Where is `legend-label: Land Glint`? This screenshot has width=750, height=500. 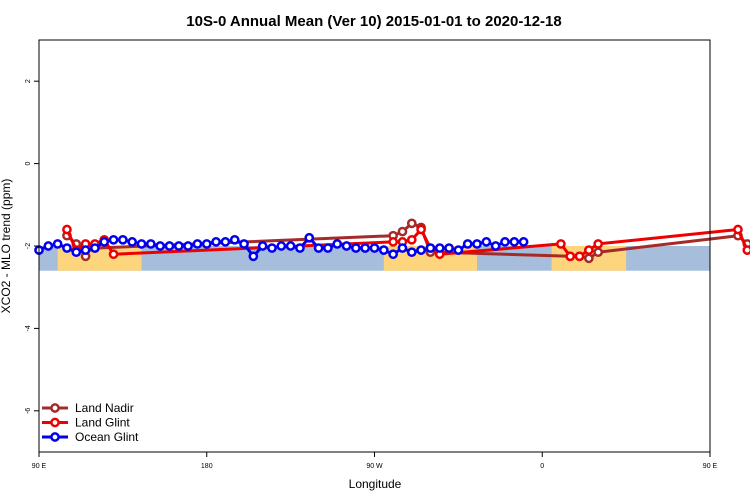 legend-label: Land Glint is located at coordinates (102, 423).